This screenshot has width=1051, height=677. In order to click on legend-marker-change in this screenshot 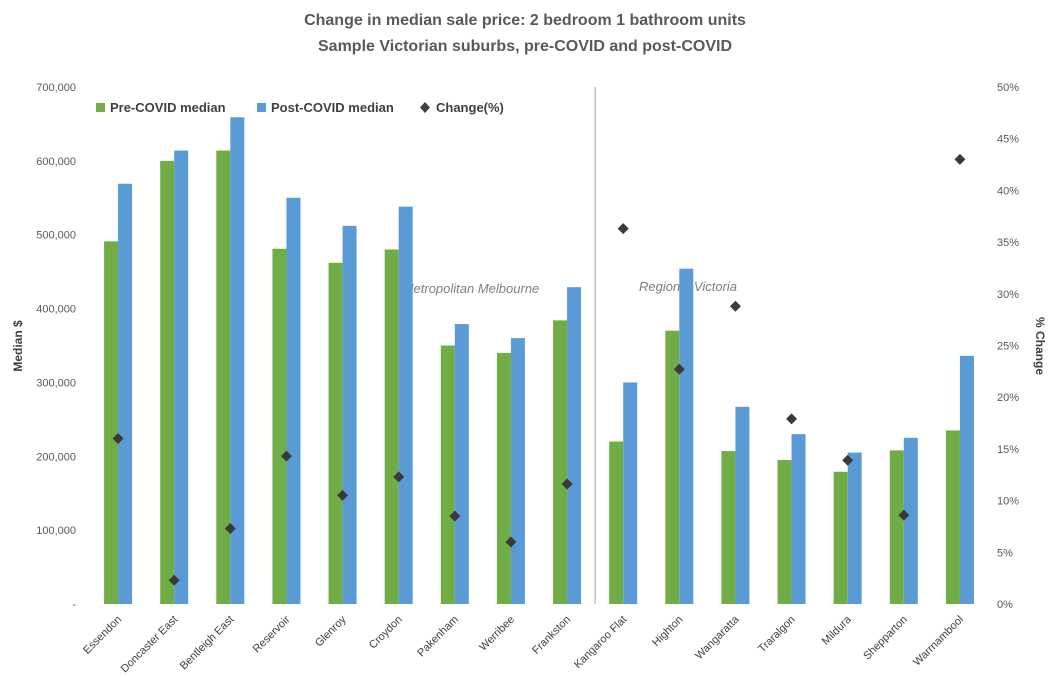, I will do `click(425, 107)`.